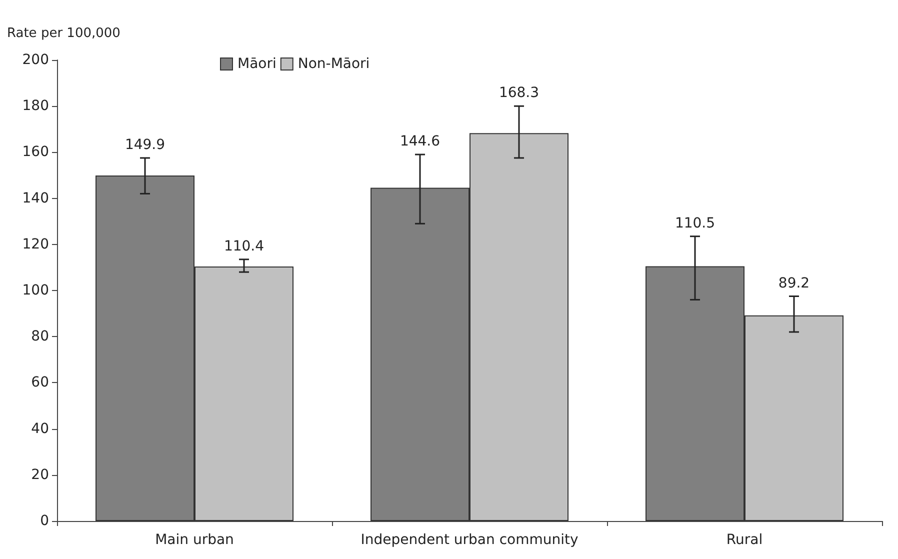 Image resolution: width=898 pixels, height=559 pixels. Describe the element at coordinates (794, 283) in the screenshot. I see `data-label: 89.2` at that location.